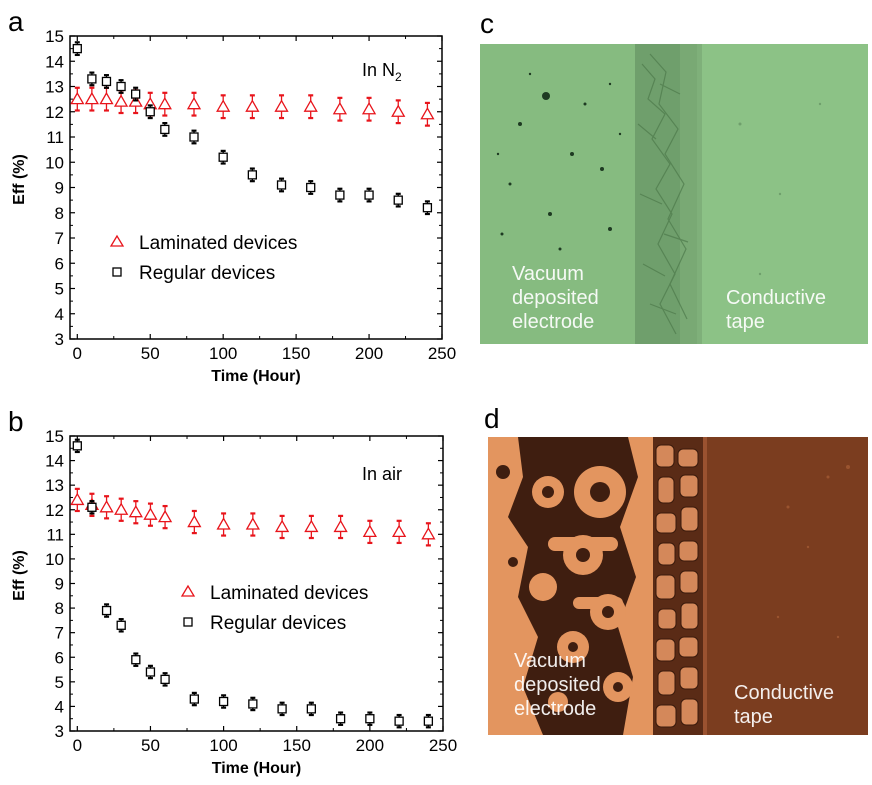 This screenshot has width=872, height=785. Describe the element at coordinates (59, 633) in the screenshot. I see `y-tick-label: 7` at that location.